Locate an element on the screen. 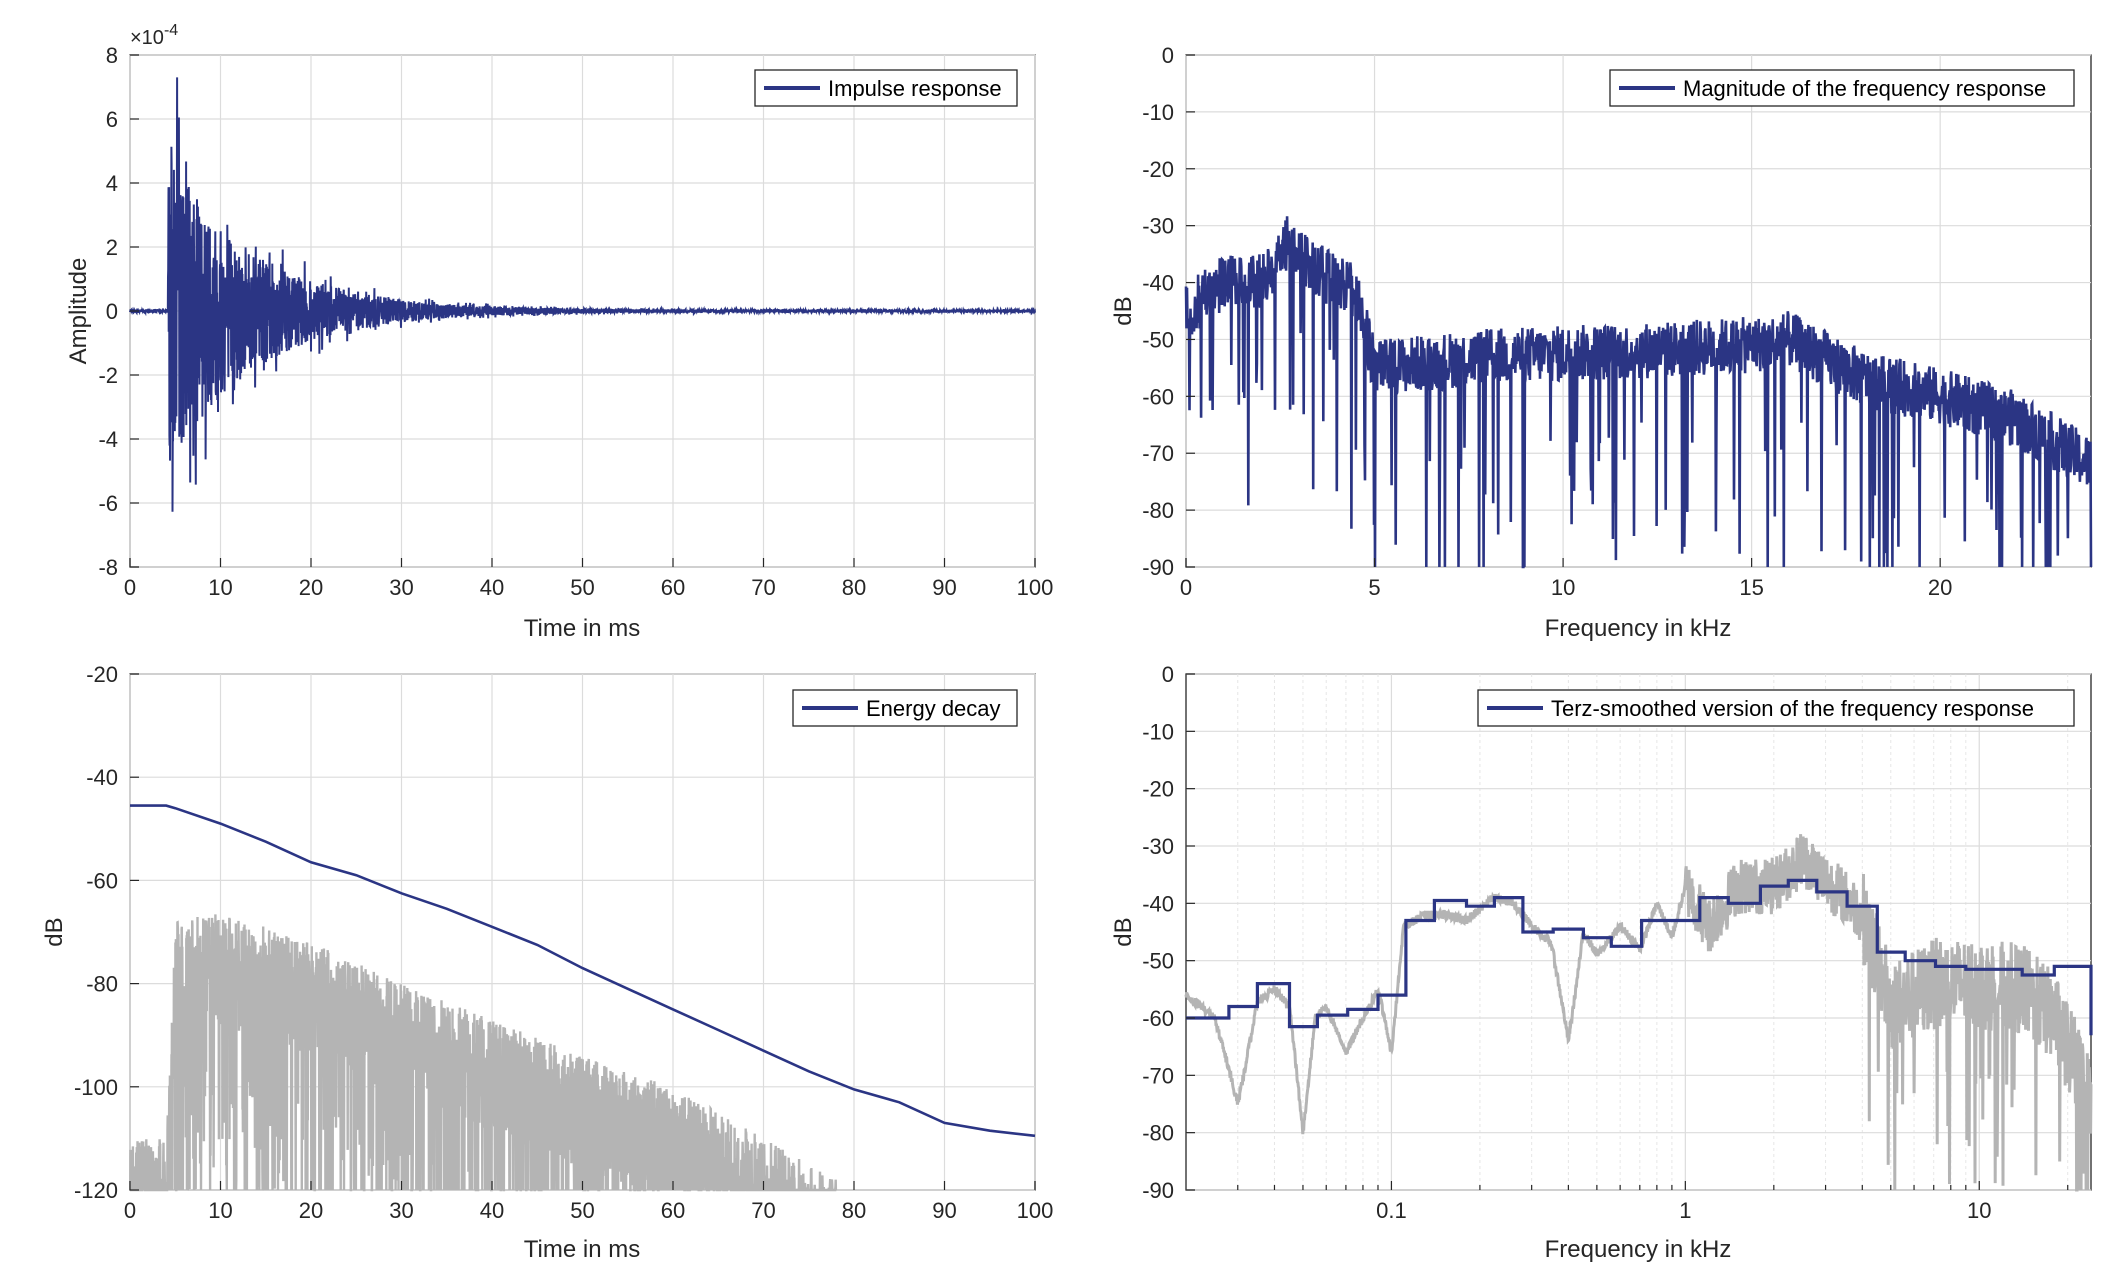  energy-decay-line is located at coordinates (583, 971).